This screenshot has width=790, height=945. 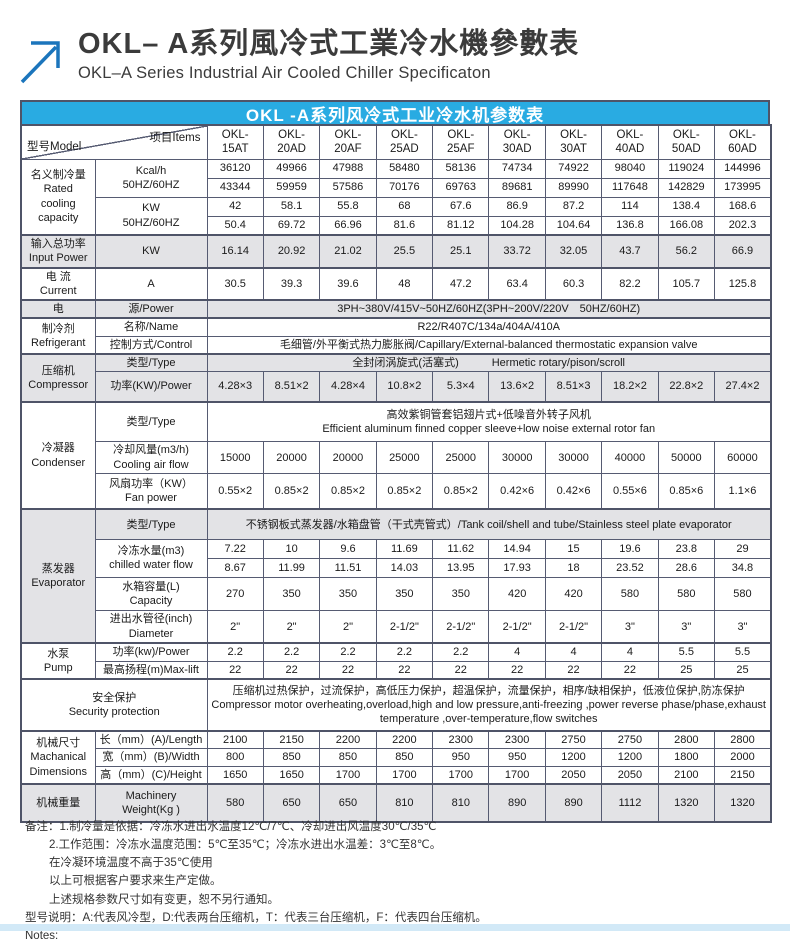 What do you see at coordinates (235, 283) in the screenshot?
I see `value-cell: 30.5` at bounding box center [235, 283].